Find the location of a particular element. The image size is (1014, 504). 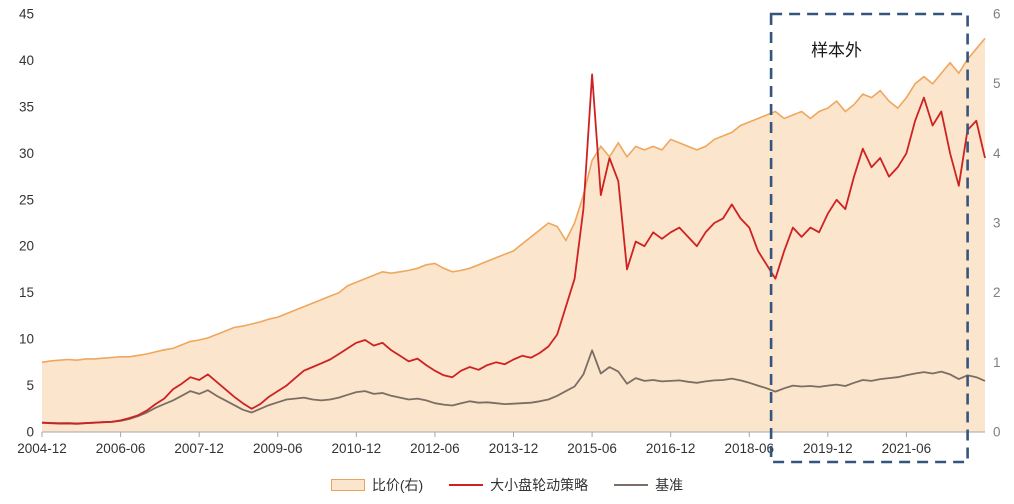

x-tick-label: 2019-12 is located at coordinates (828, 448).